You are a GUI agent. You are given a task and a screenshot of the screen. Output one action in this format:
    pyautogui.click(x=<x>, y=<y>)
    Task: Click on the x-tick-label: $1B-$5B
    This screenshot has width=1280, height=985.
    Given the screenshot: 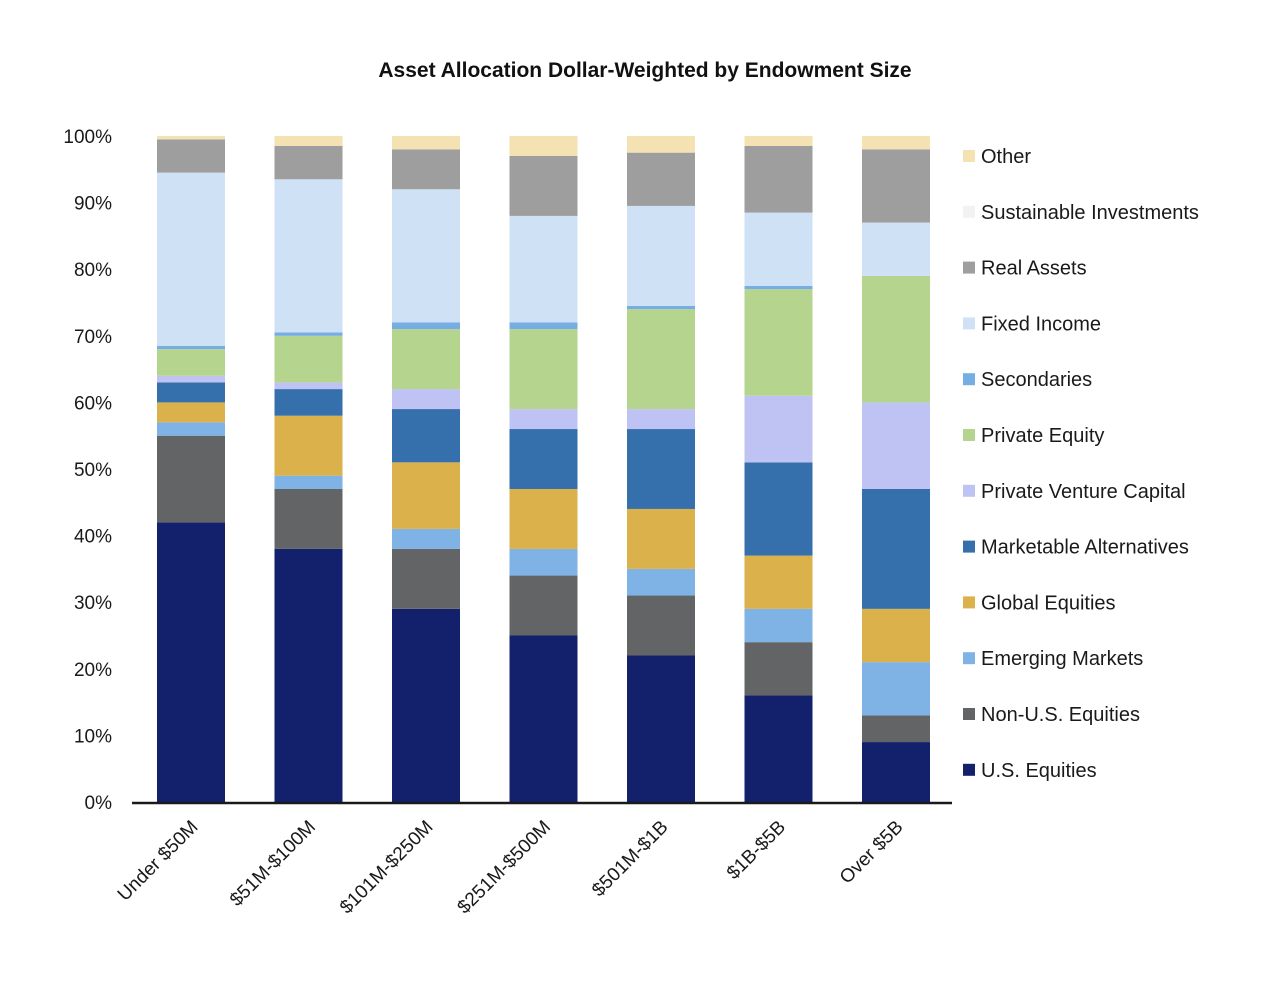 What is the action you would take?
    pyautogui.click(x=756, y=850)
    